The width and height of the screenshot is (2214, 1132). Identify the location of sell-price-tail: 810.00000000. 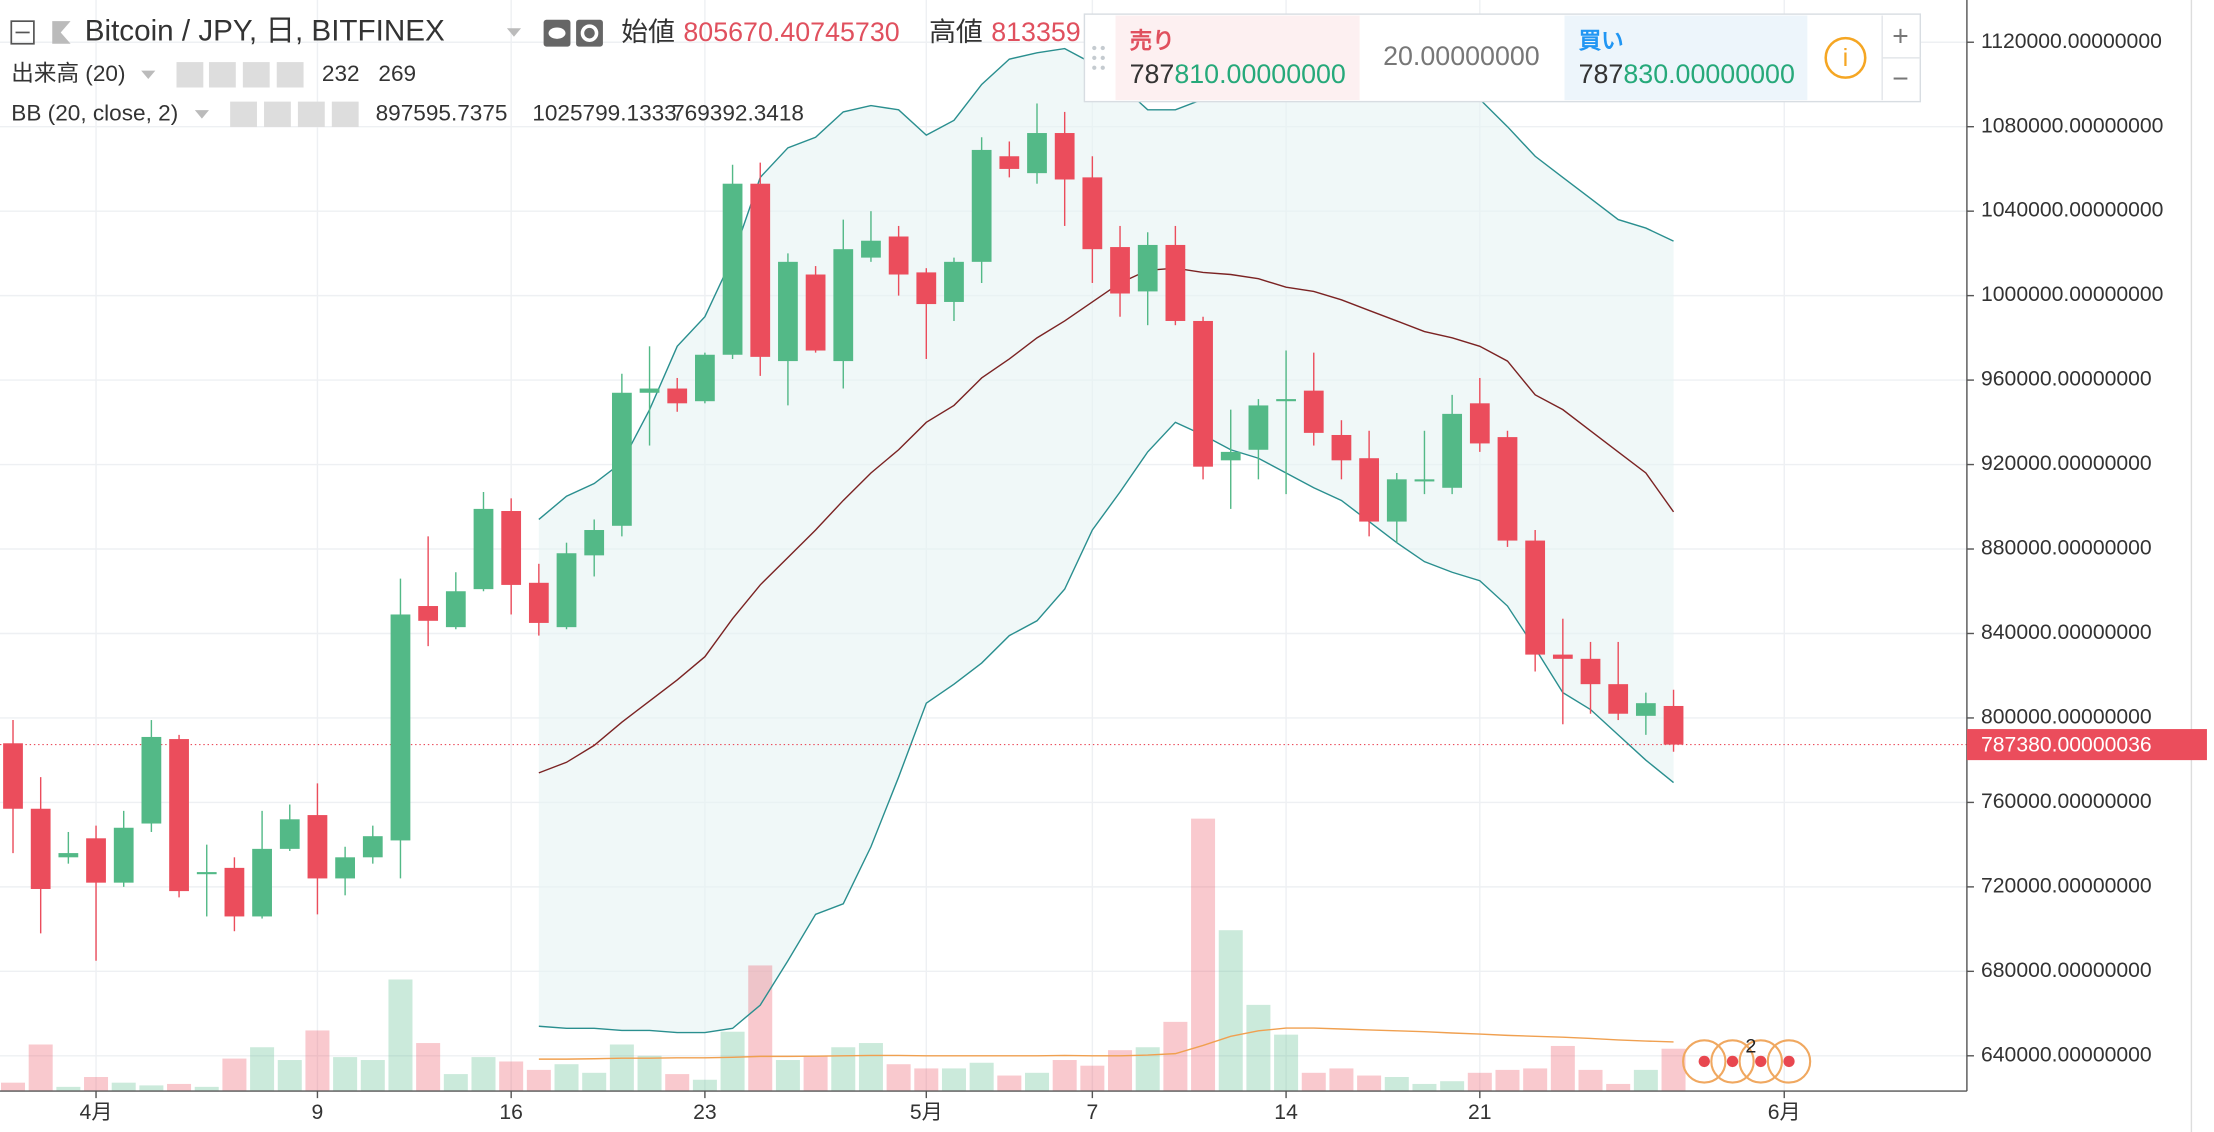
(1260, 74).